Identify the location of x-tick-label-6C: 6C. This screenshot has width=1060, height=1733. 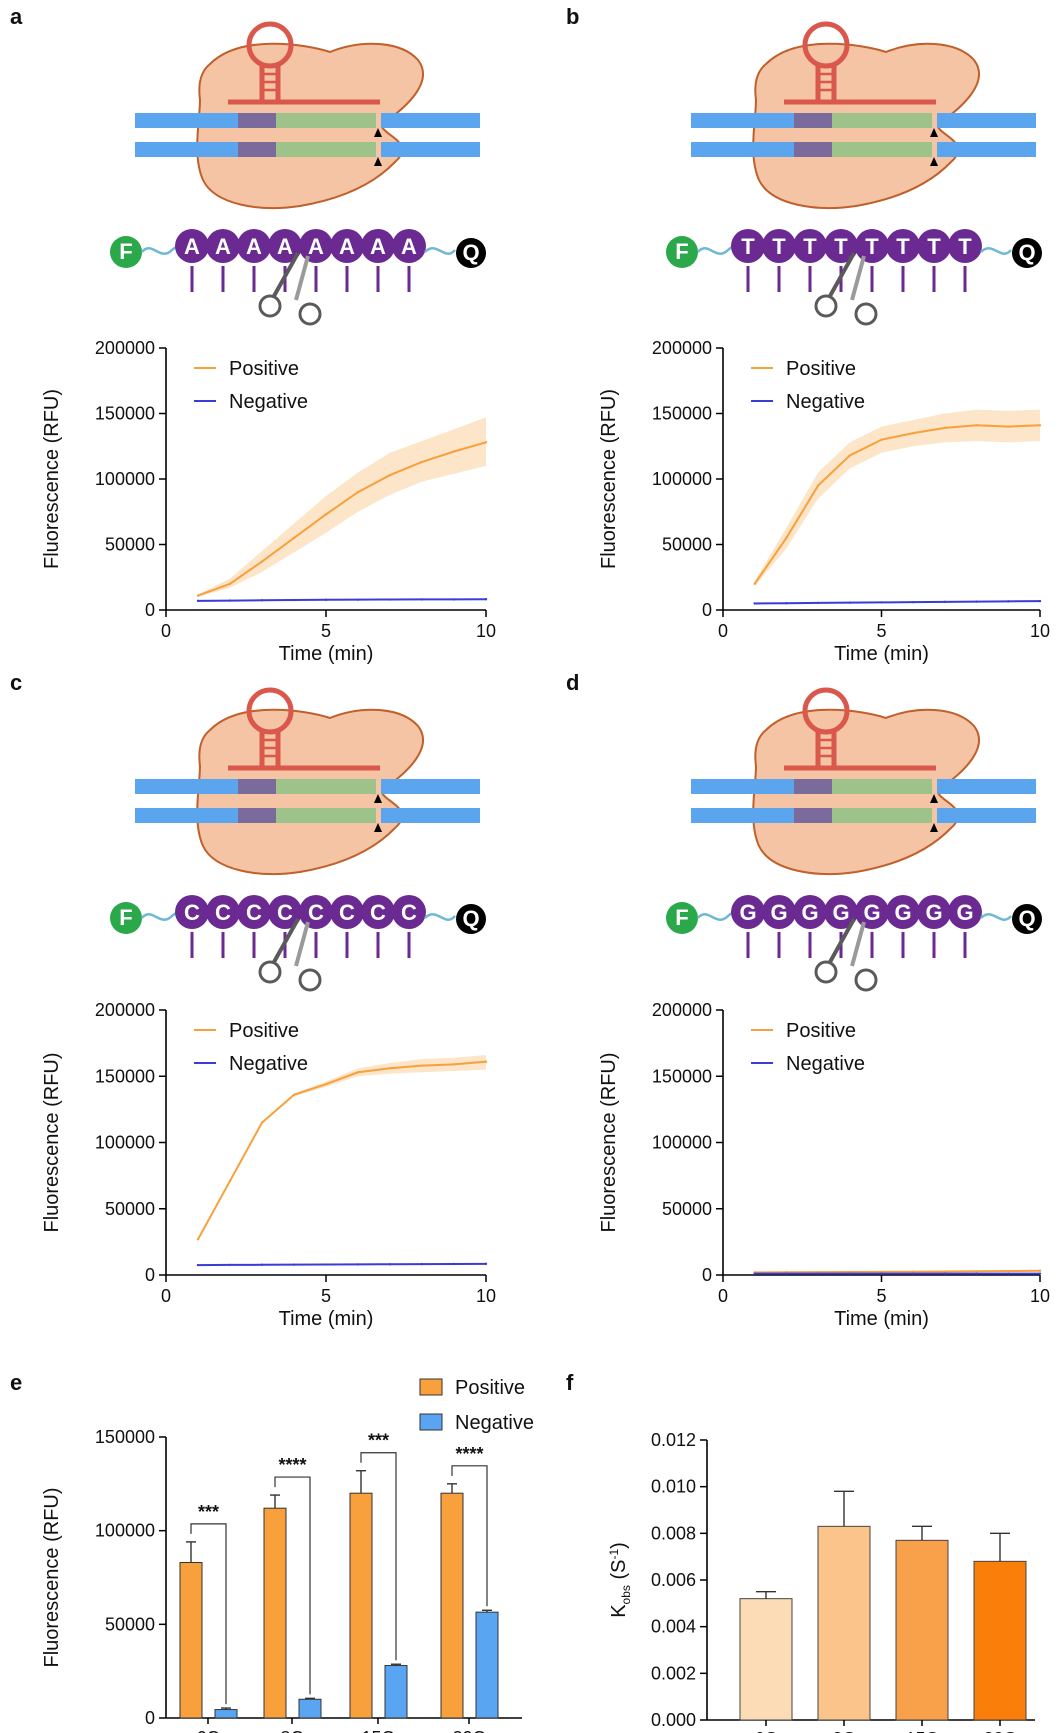
(765, 1731).